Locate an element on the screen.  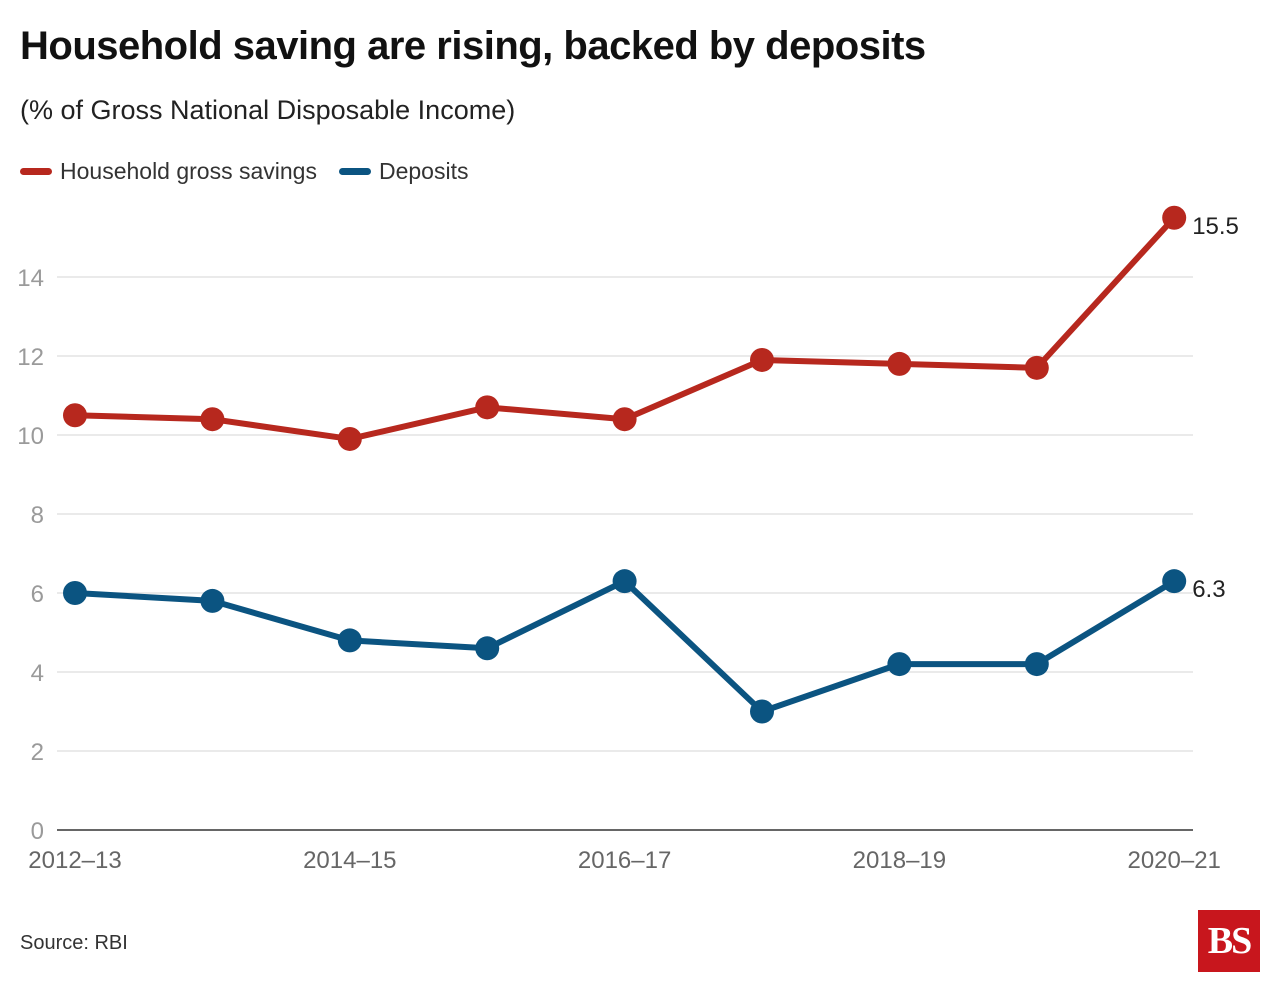
x-tick-label: 2020–21 is located at coordinates (1173, 860).